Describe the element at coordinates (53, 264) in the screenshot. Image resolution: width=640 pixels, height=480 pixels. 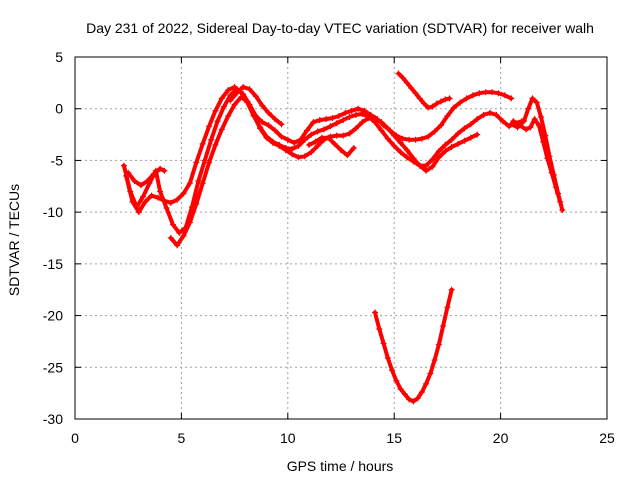
I see `y-tick-label: -15` at that location.